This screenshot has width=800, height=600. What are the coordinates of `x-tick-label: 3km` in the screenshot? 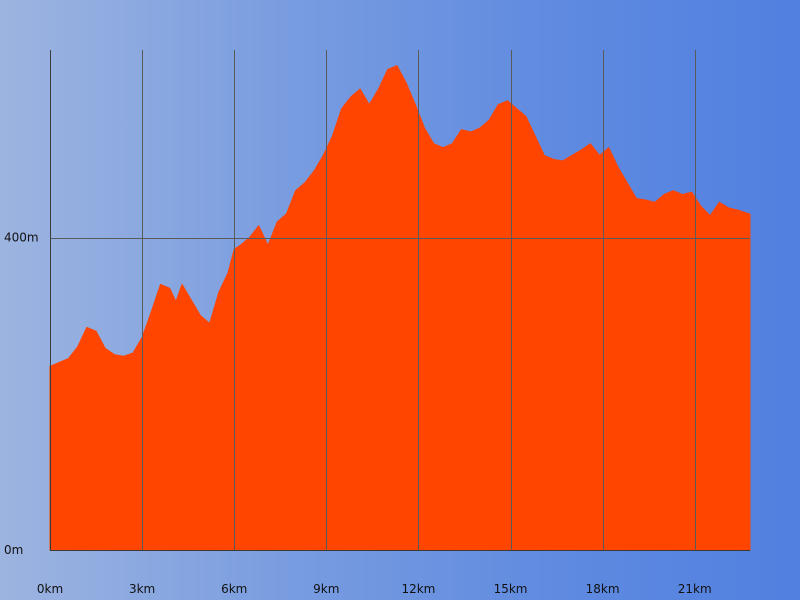 It's located at (142, 589).